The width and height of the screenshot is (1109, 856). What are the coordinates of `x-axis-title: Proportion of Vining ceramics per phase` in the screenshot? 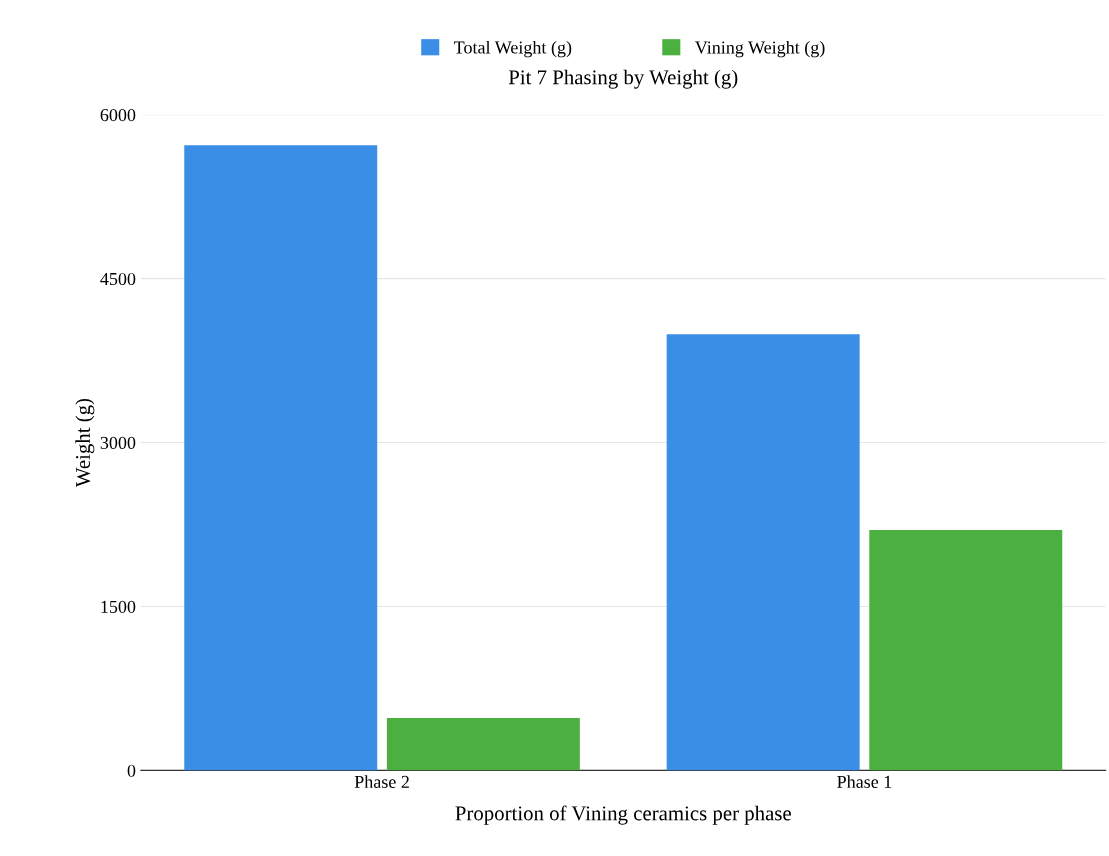 It's located at (623, 815).